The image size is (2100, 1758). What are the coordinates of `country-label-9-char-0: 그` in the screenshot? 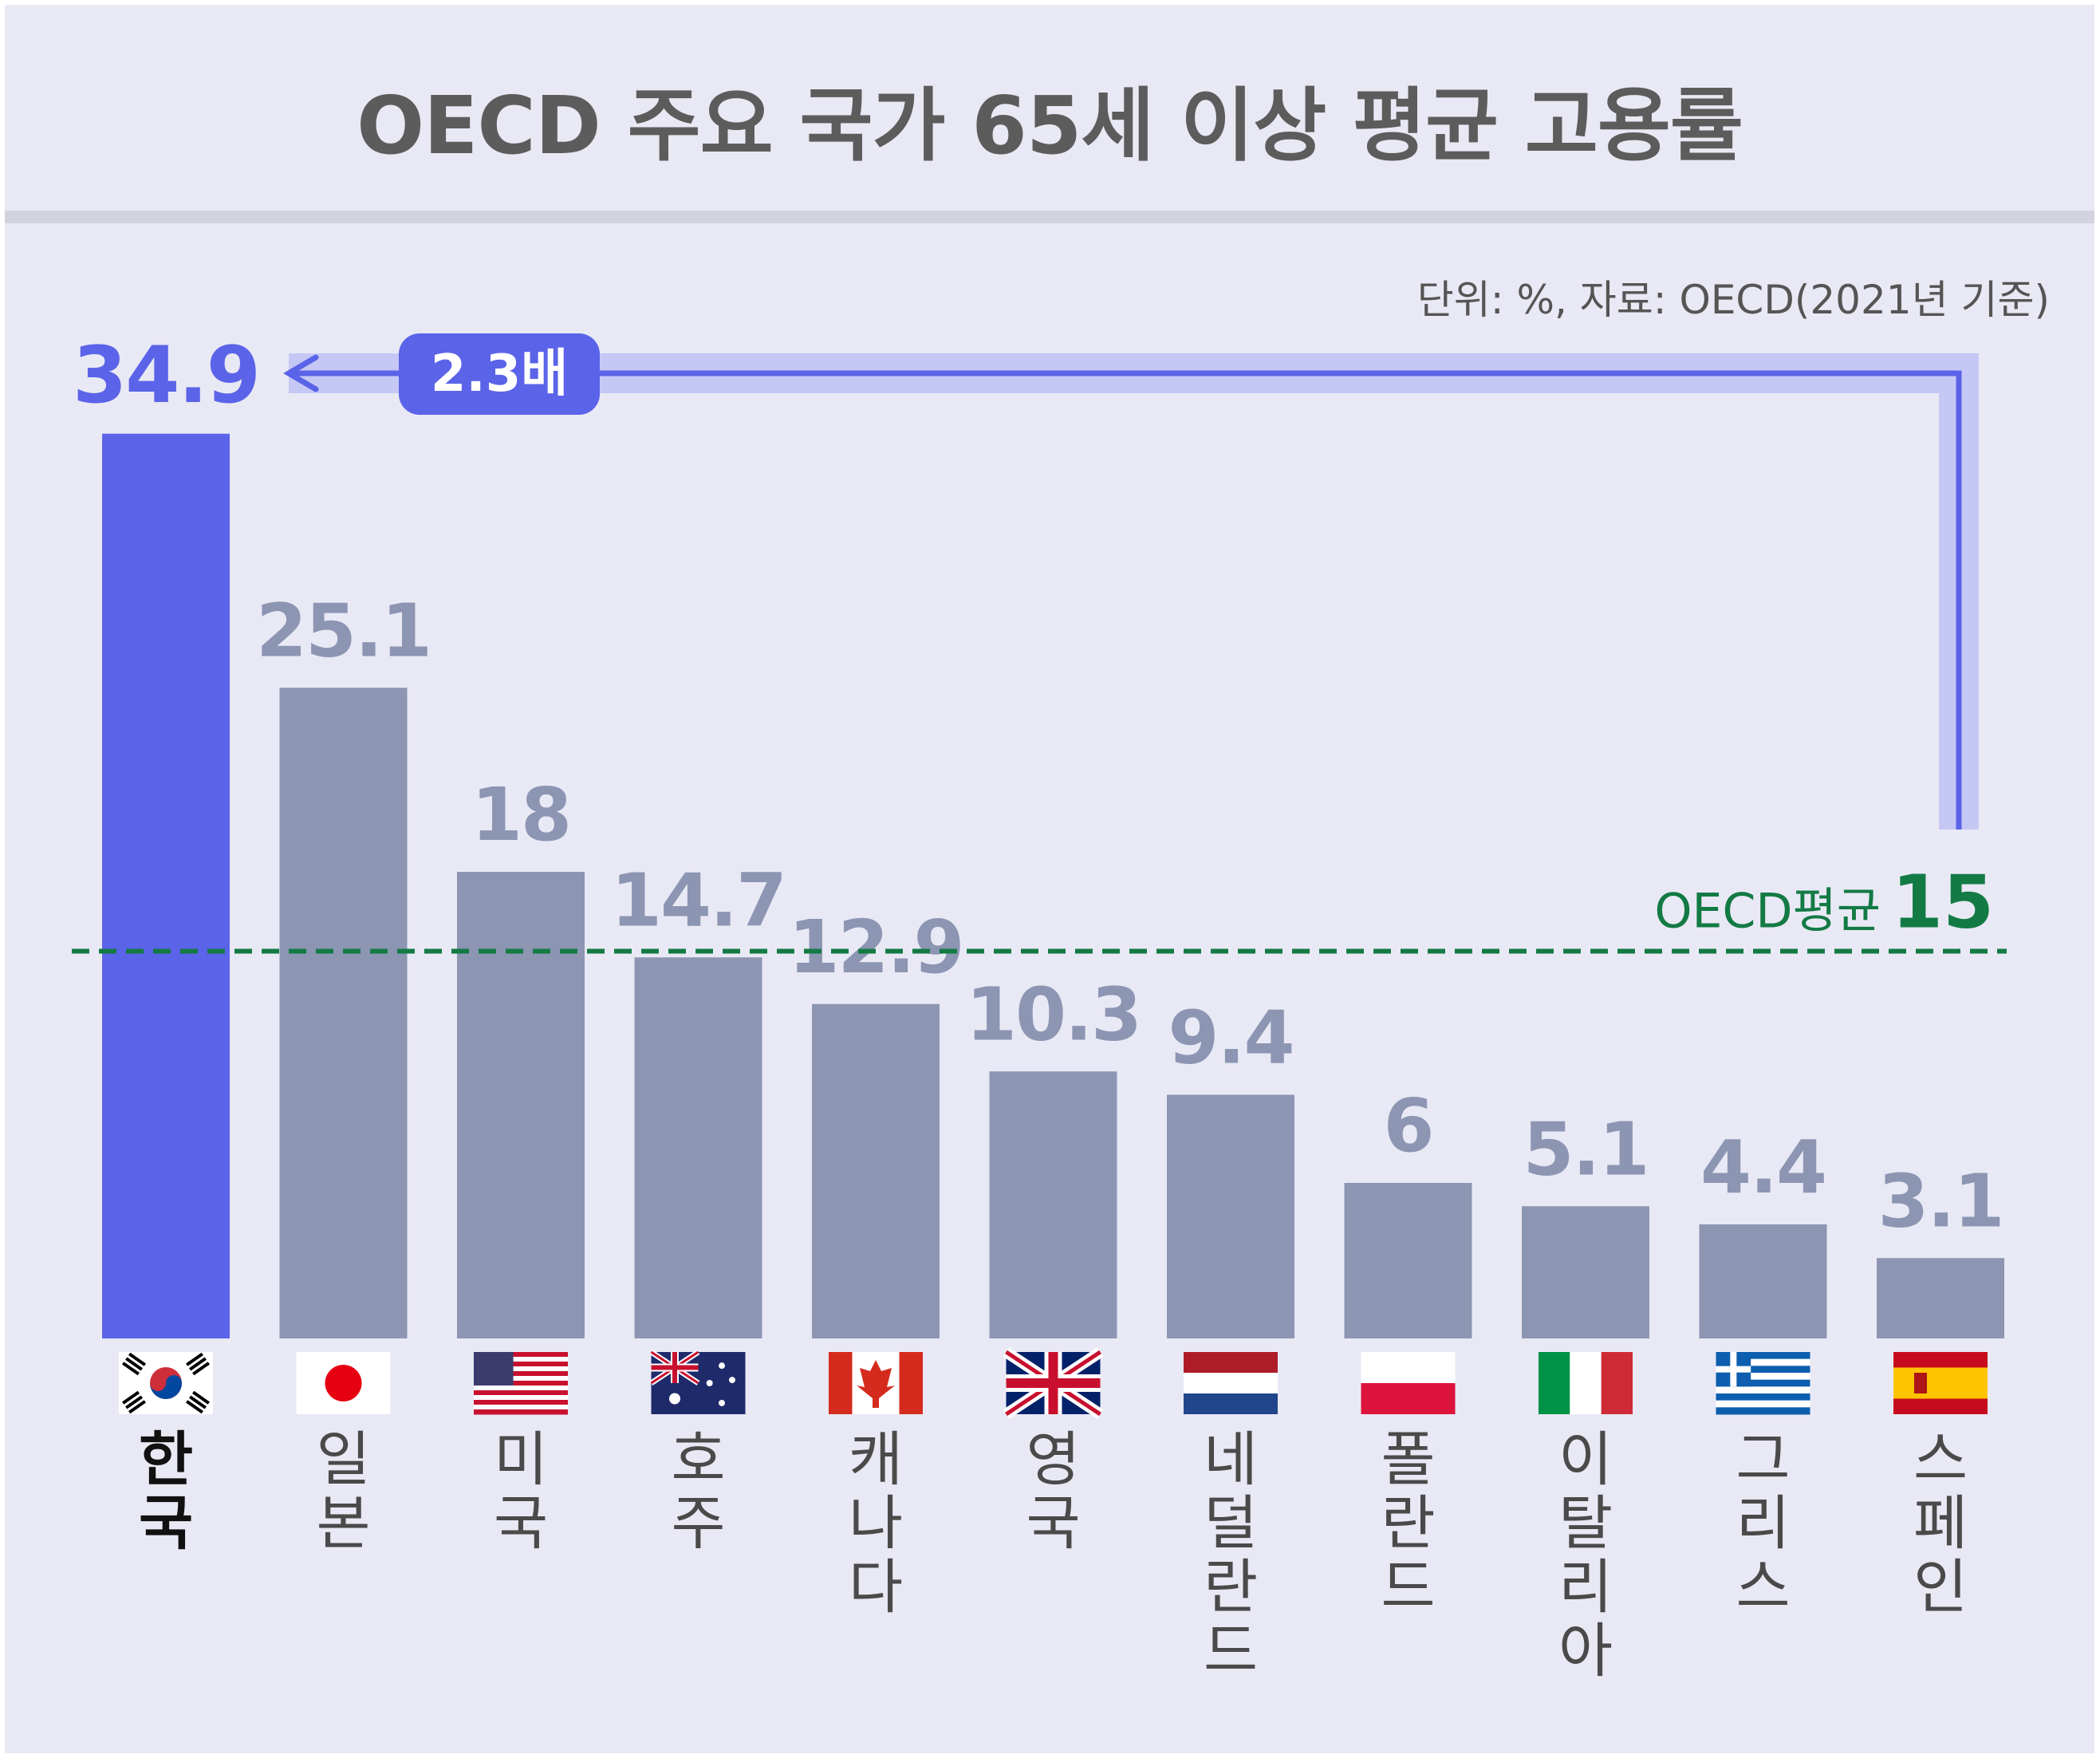 It's located at (1763, 1459).